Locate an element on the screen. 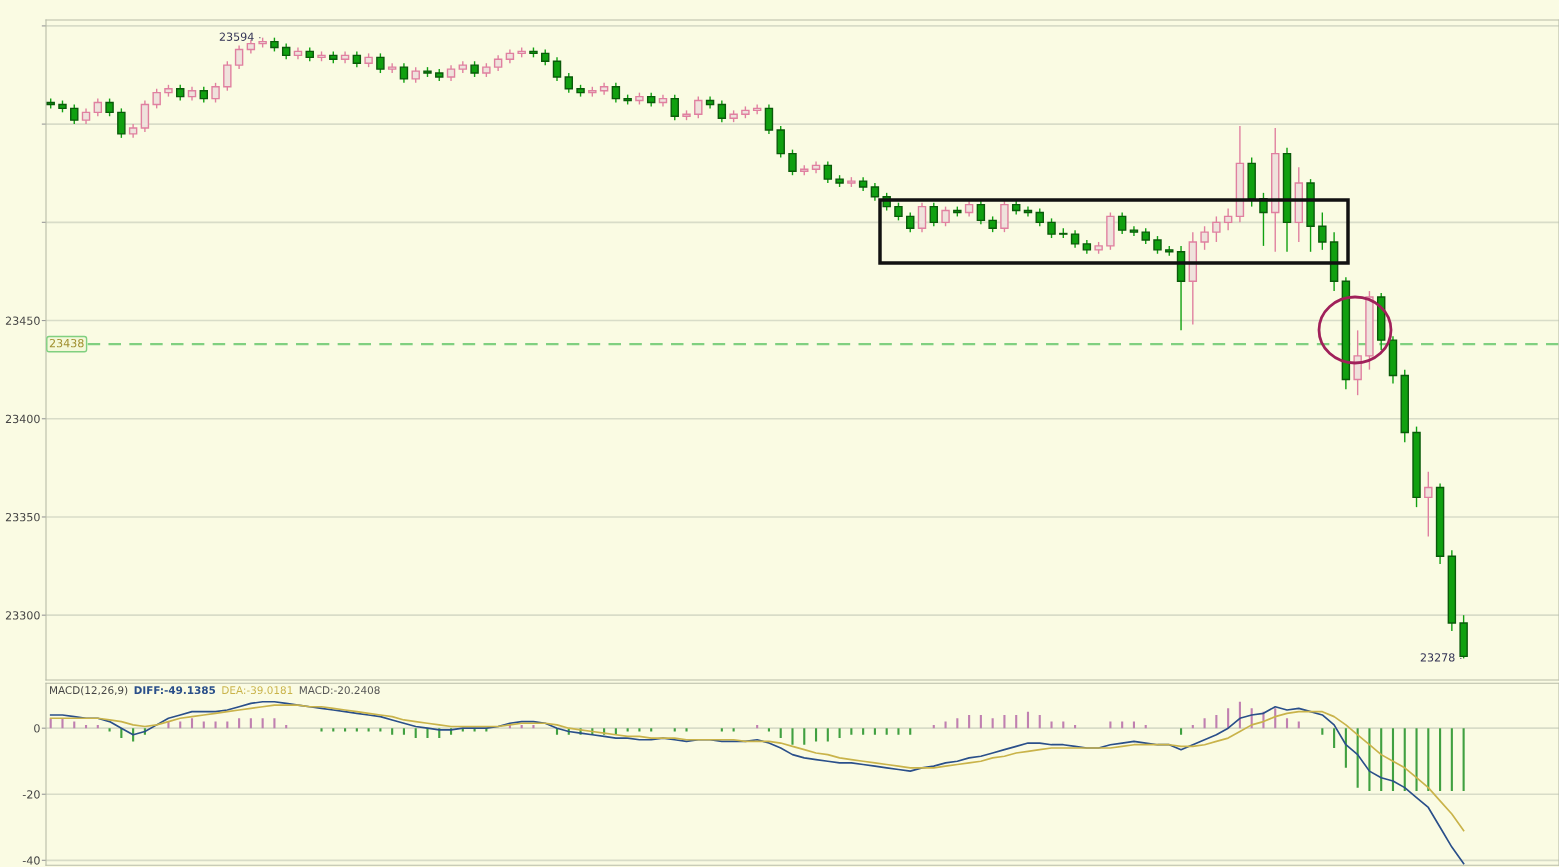 The image size is (1559, 867). annotation: 23594 is located at coordinates (236, 36).